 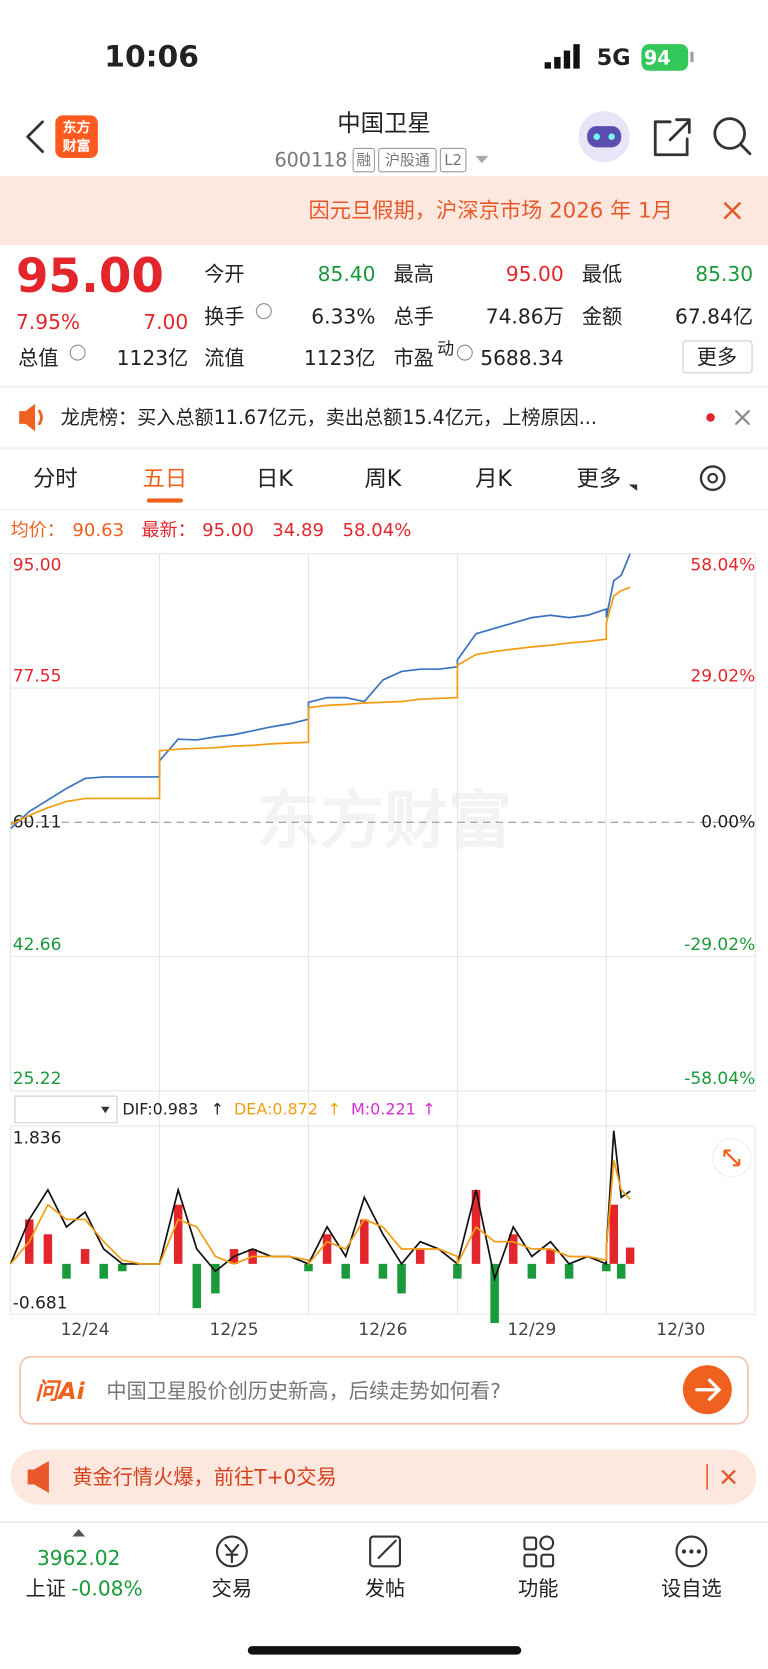 What do you see at coordinates (384, 1390) in the screenshot?
I see `ai-bar` at bounding box center [384, 1390].